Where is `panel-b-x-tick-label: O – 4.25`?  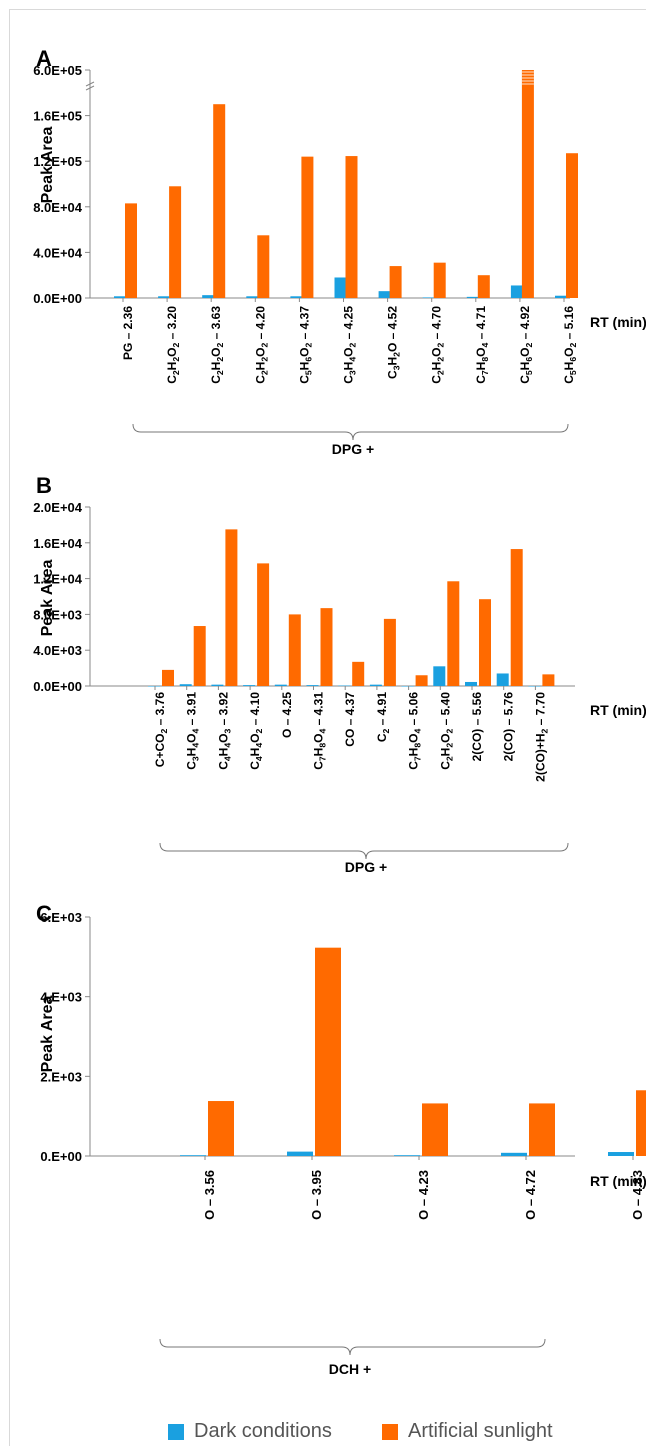 panel-b-x-tick-label: O – 4.25 is located at coordinates (287, 715).